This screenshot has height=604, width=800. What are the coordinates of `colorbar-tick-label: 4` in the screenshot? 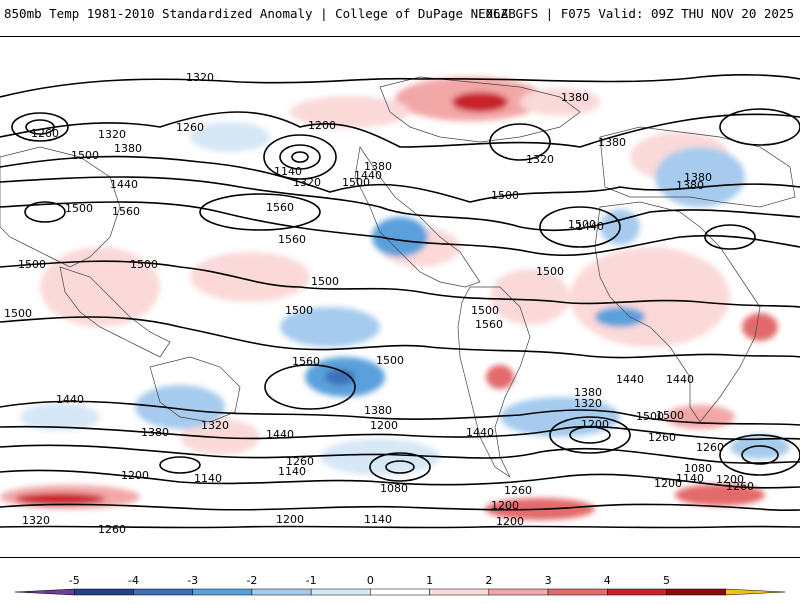 It's located at (607, 580).